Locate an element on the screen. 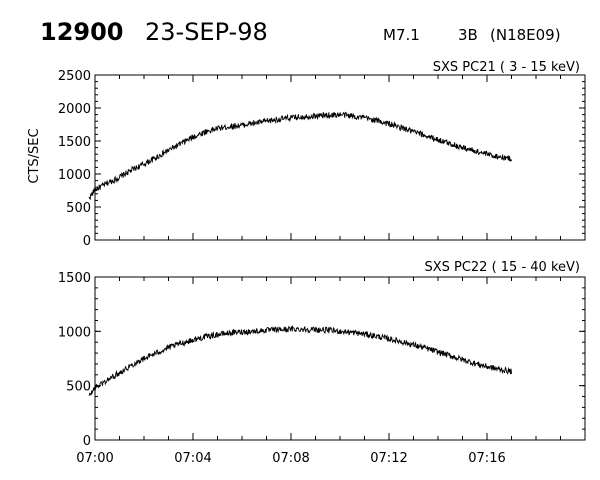 The height and width of the screenshot is (480, 600). x-tick-label: 07:04 is located at coordinates (192, 458).